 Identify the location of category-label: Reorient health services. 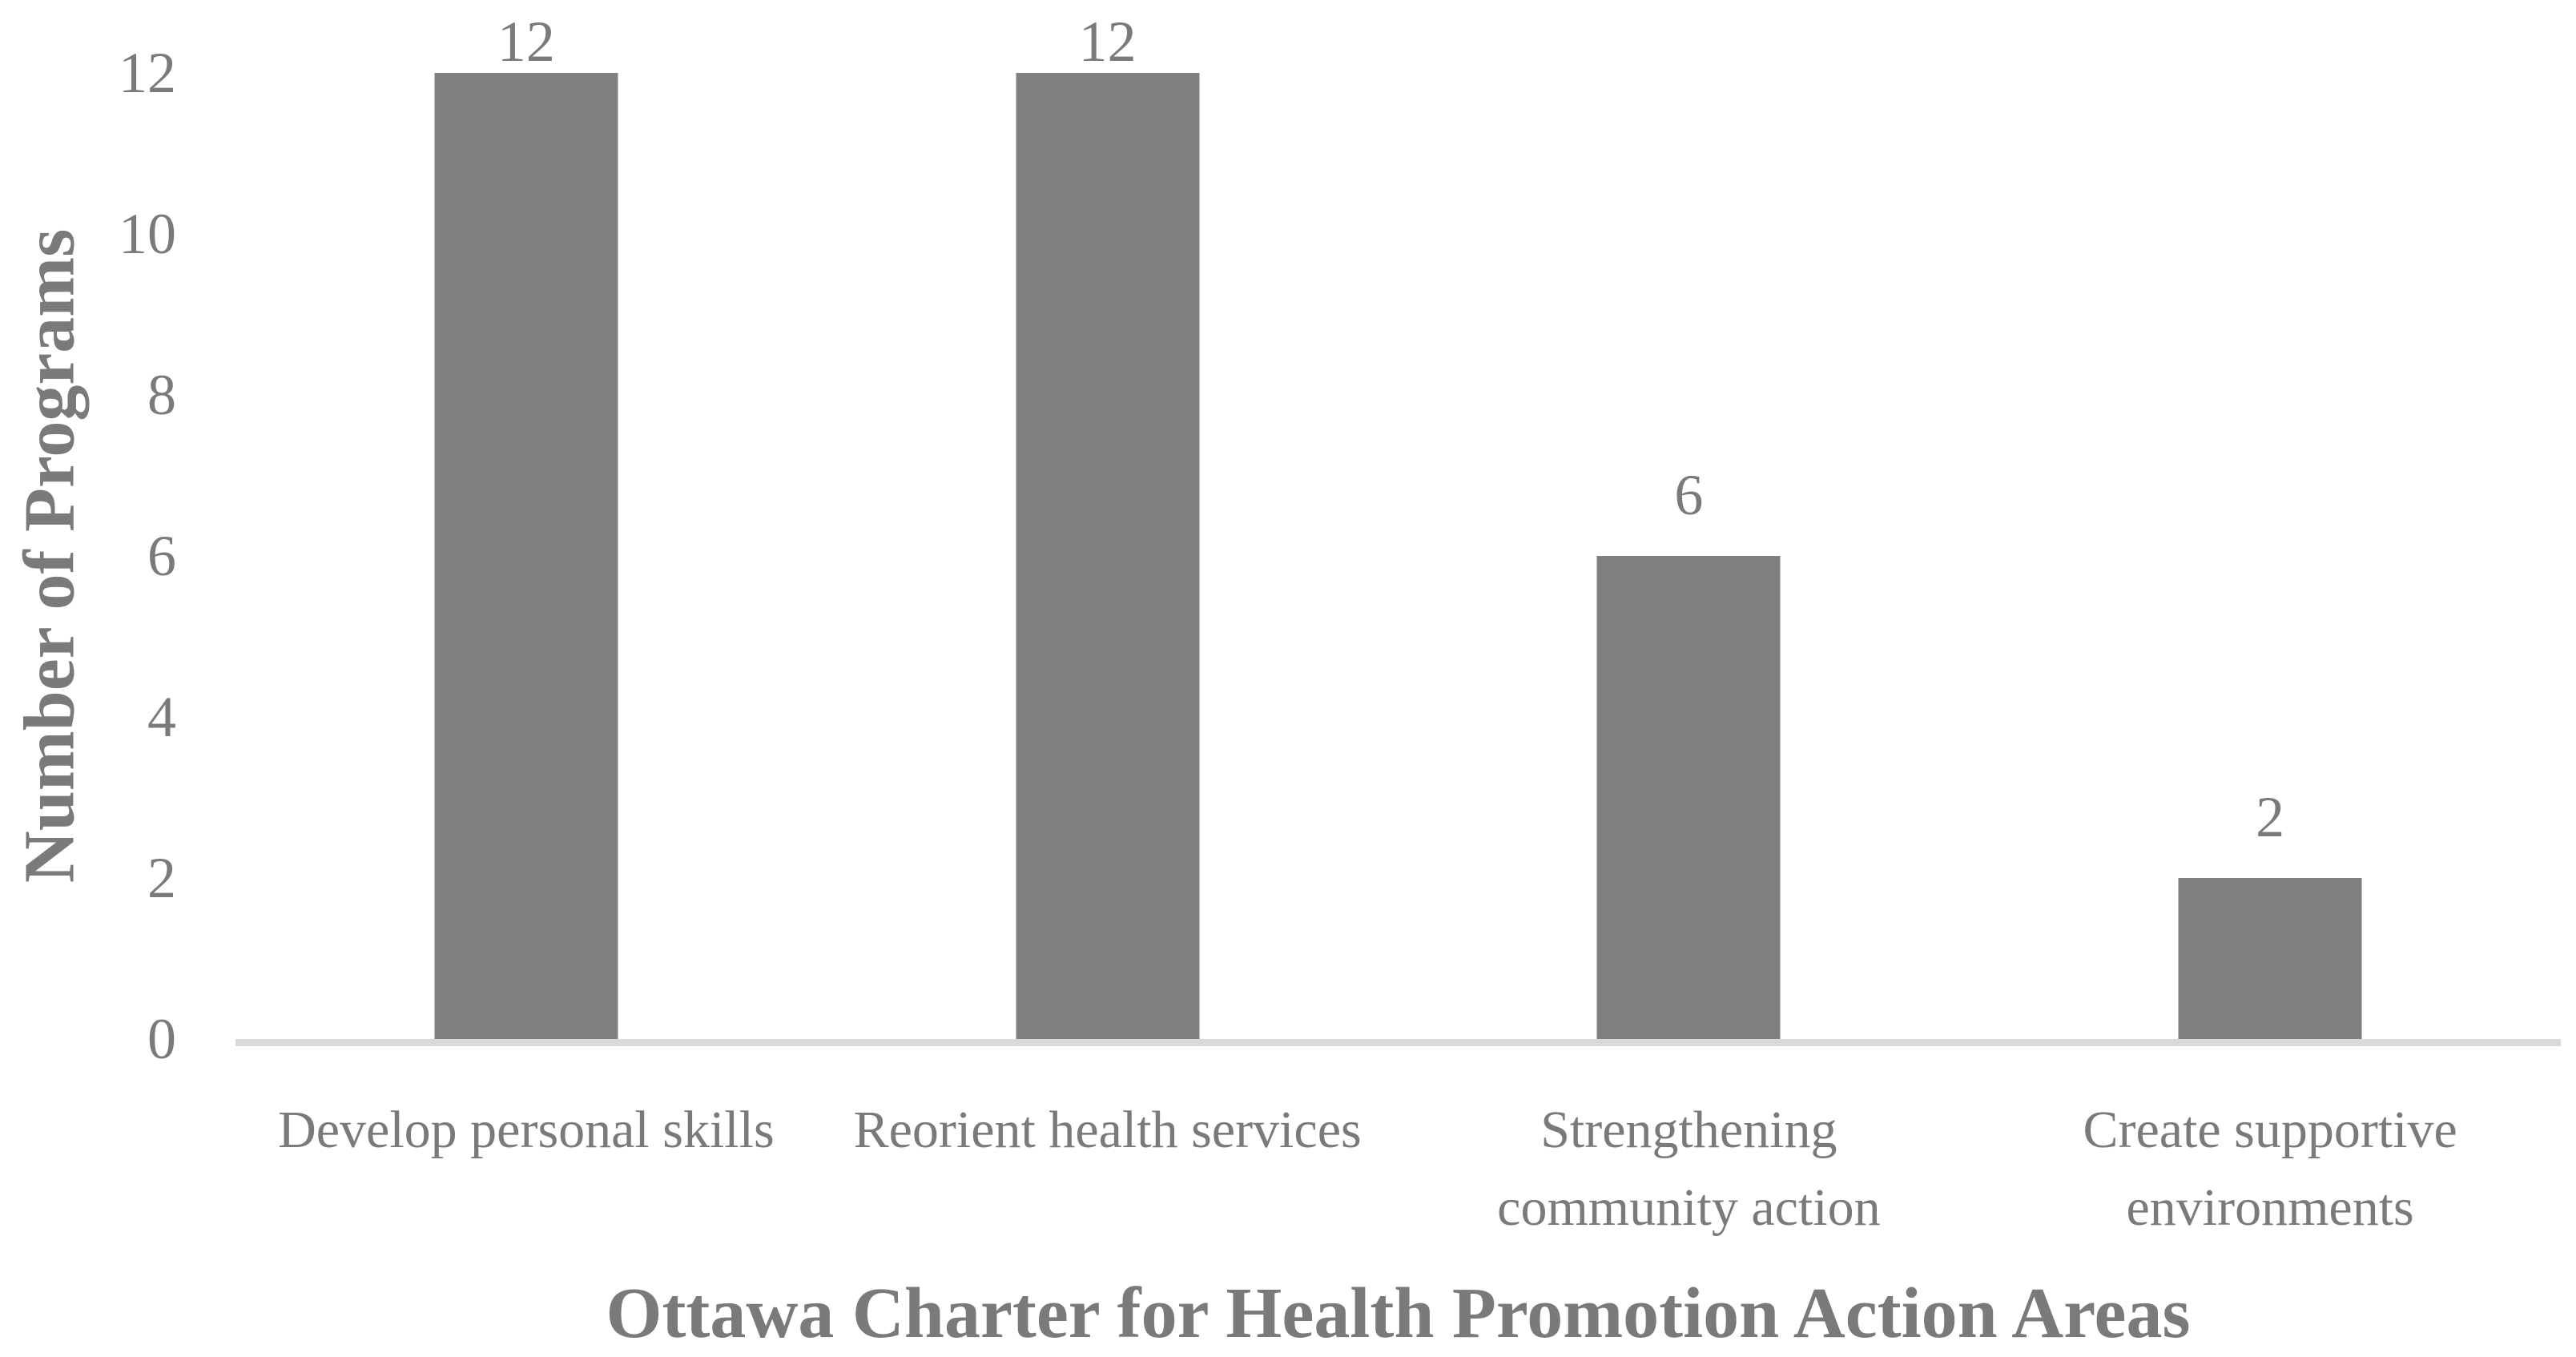
(1108, 1130).